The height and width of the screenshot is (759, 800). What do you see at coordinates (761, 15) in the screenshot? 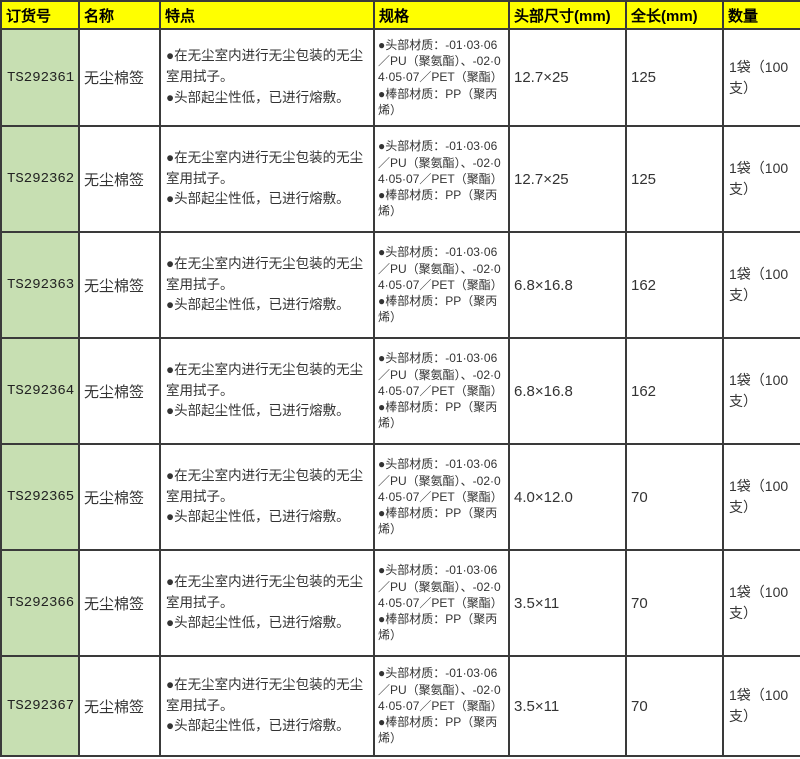
I see `column-header-quantity: 数量` at bounding box center [761, 15].